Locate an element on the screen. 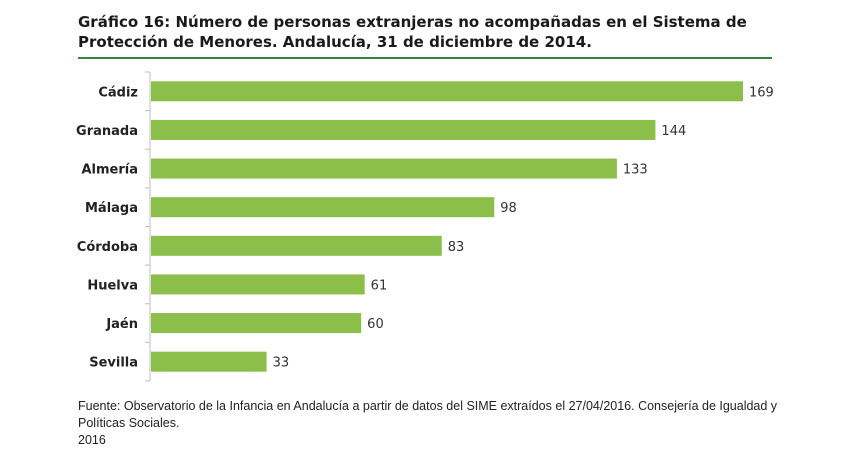 The width and height of the screenshot is (850, 449). source-note-line-2: 2016 is located at coordinates (92, 440).